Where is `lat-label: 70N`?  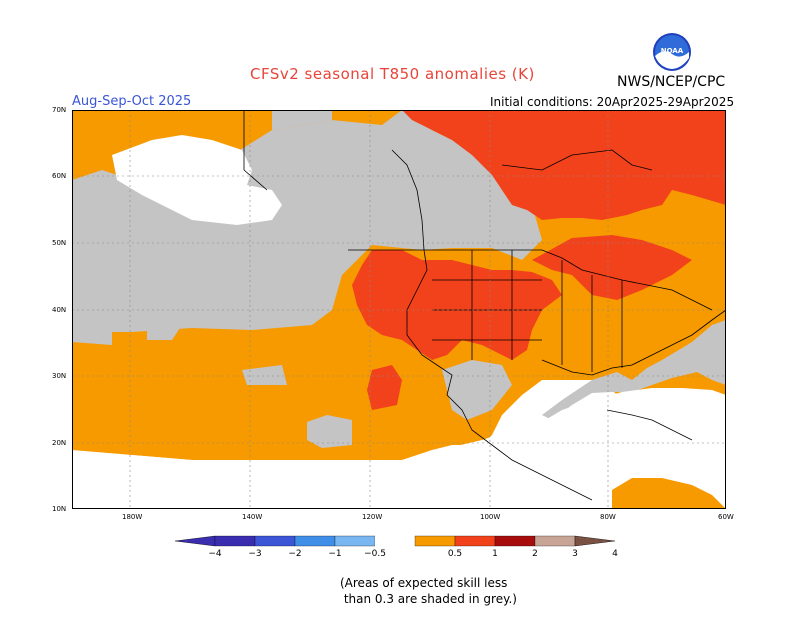 lat-label: 70N is located at coordinates (59, 110).